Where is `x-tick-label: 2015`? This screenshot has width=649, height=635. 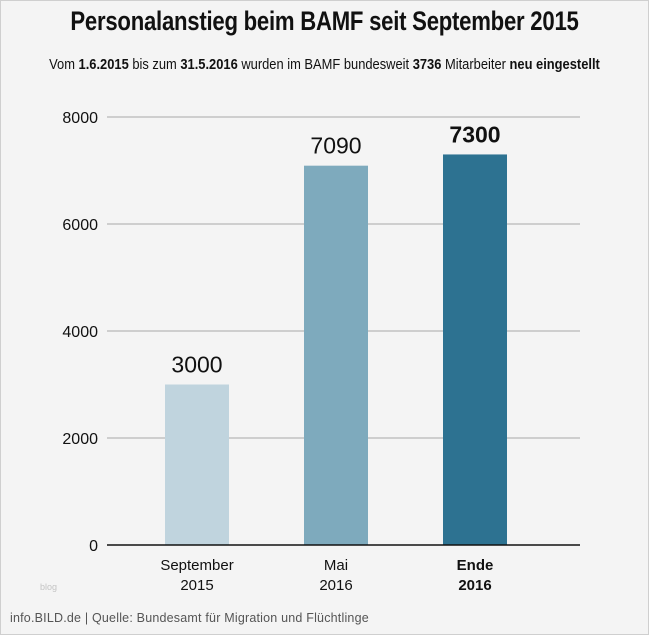 x-tick-label: 2015 is located at coordinates (196, 585).